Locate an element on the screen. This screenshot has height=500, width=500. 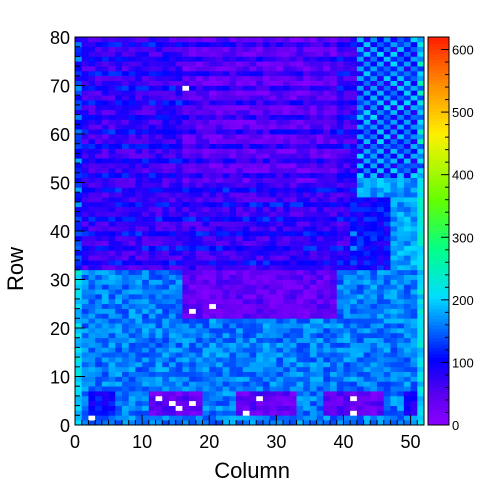
y-tick-label: 40 is located at coordinates (60, 232).